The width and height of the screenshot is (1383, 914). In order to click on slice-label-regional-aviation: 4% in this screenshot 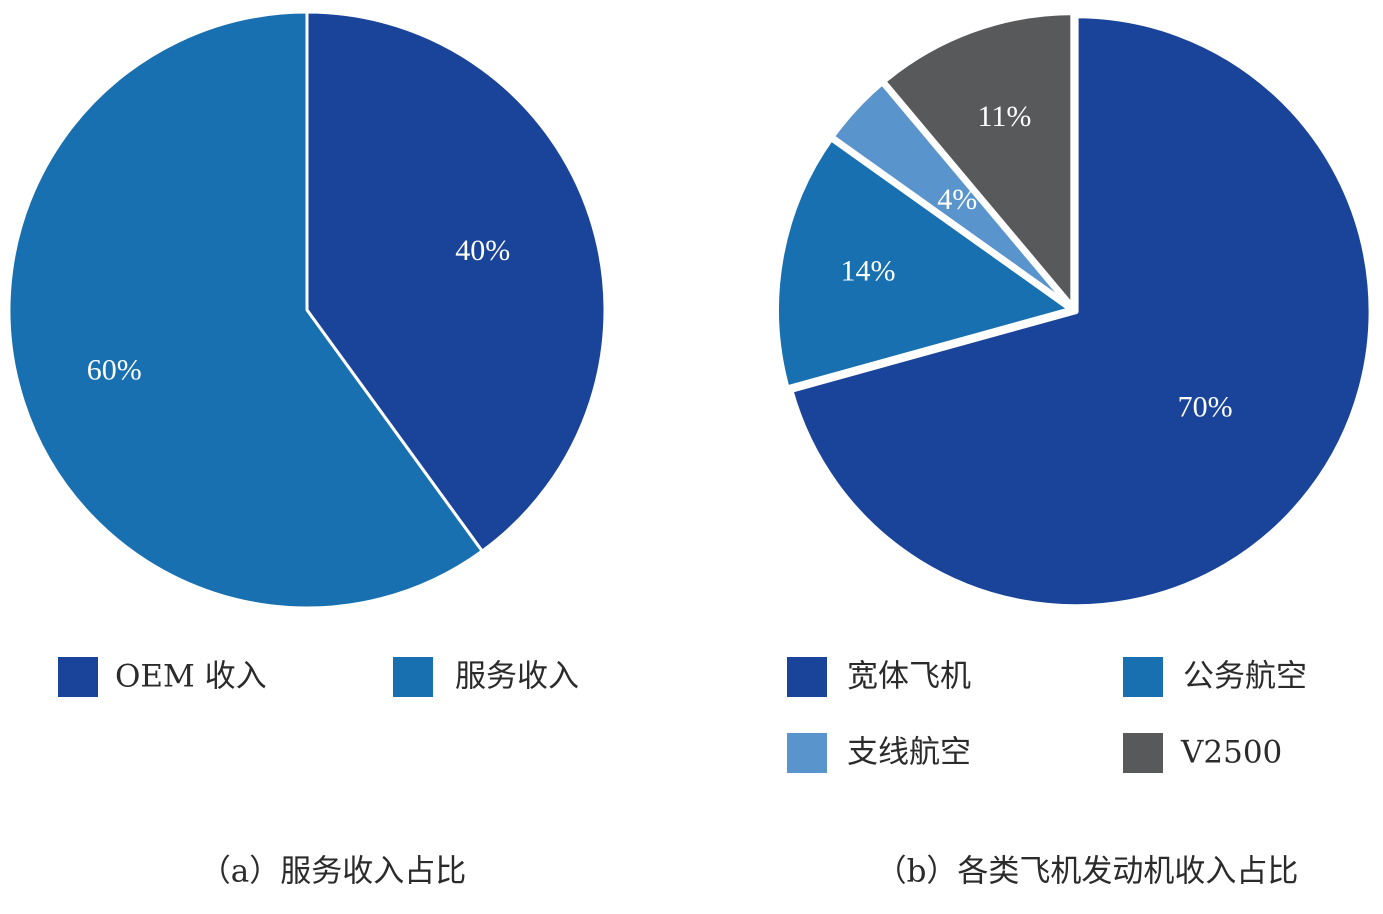, I will do `click(957, 199)`.